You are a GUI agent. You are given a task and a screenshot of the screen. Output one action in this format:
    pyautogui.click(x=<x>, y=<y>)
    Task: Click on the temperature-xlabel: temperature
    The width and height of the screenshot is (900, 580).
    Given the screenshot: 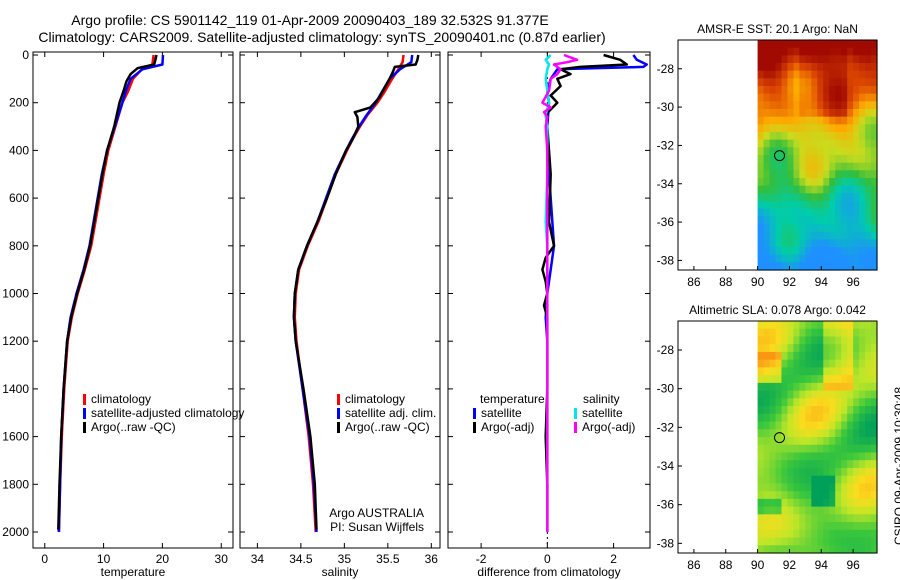 What is the action you would take?
    pyautogui.click(x=133, y=572)
    